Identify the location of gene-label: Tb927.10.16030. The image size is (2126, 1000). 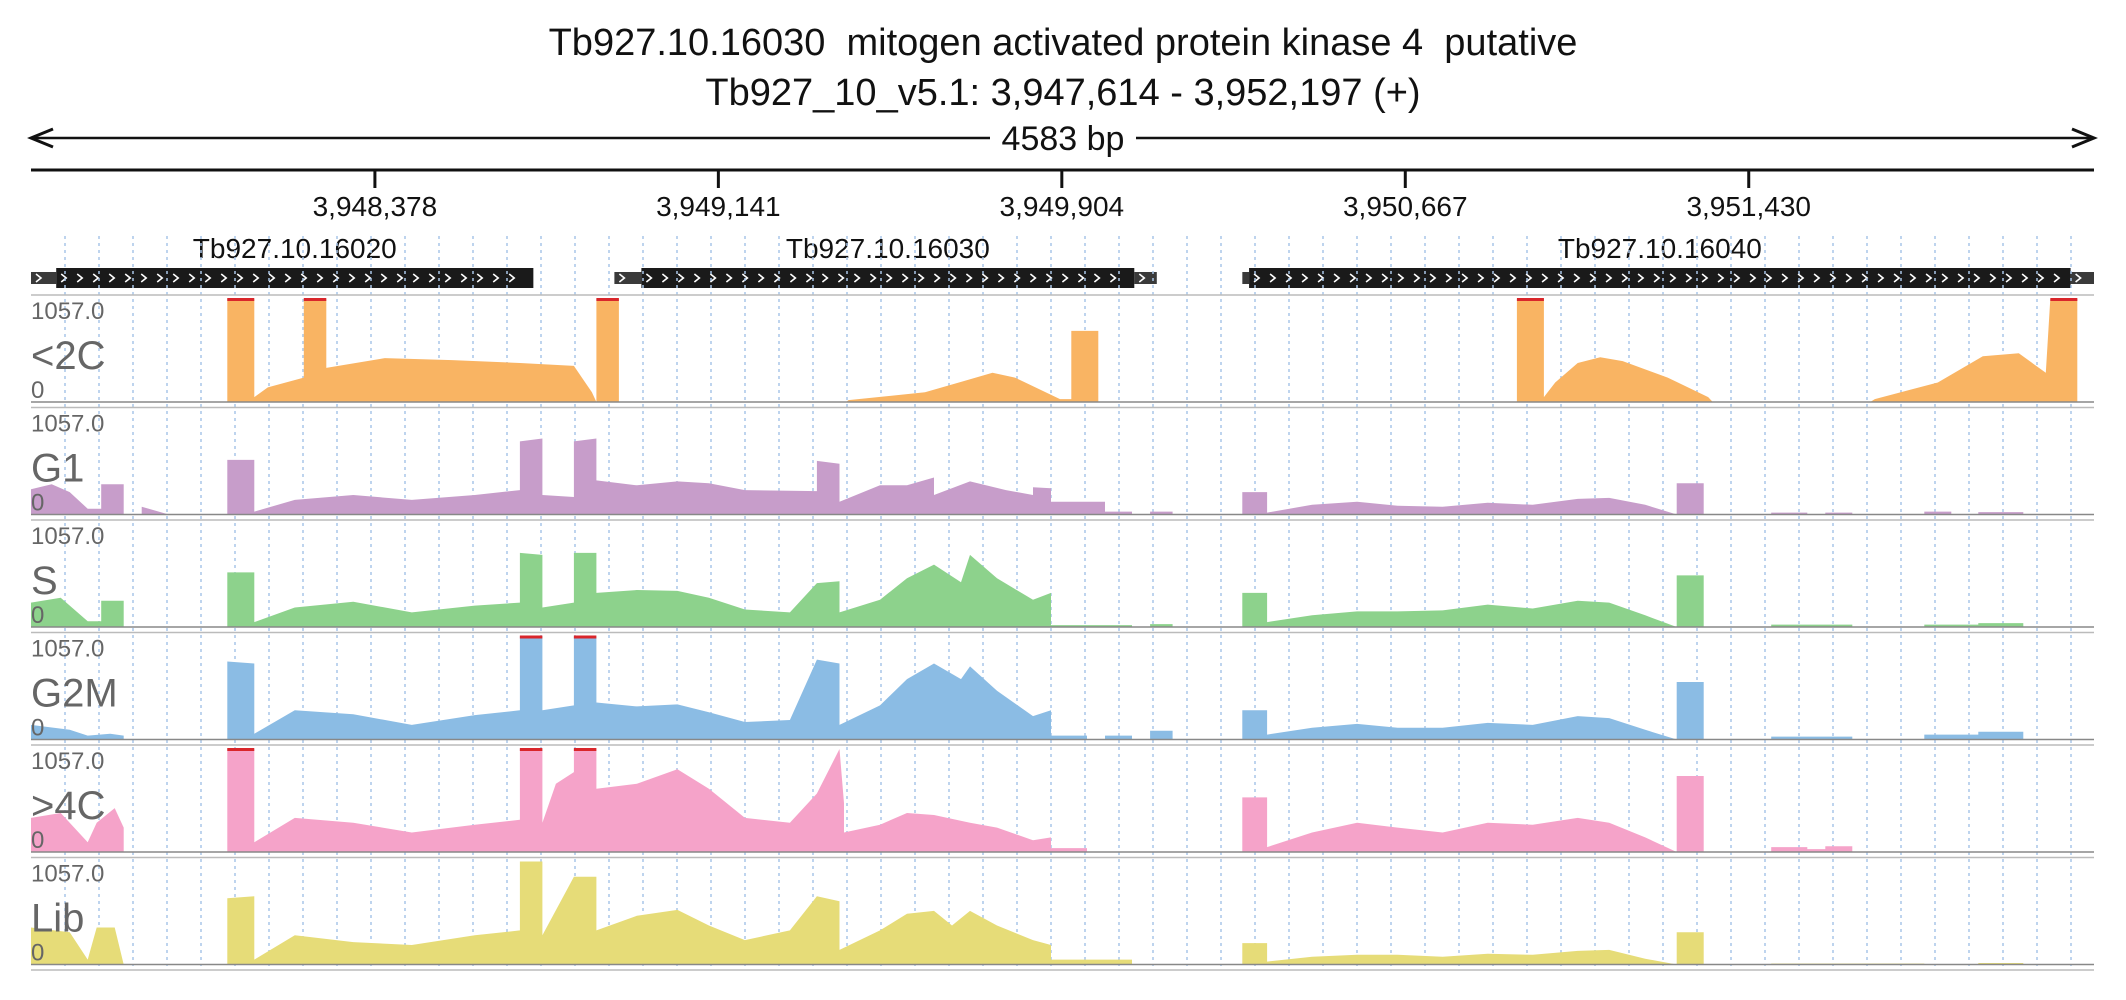
(888, 248).